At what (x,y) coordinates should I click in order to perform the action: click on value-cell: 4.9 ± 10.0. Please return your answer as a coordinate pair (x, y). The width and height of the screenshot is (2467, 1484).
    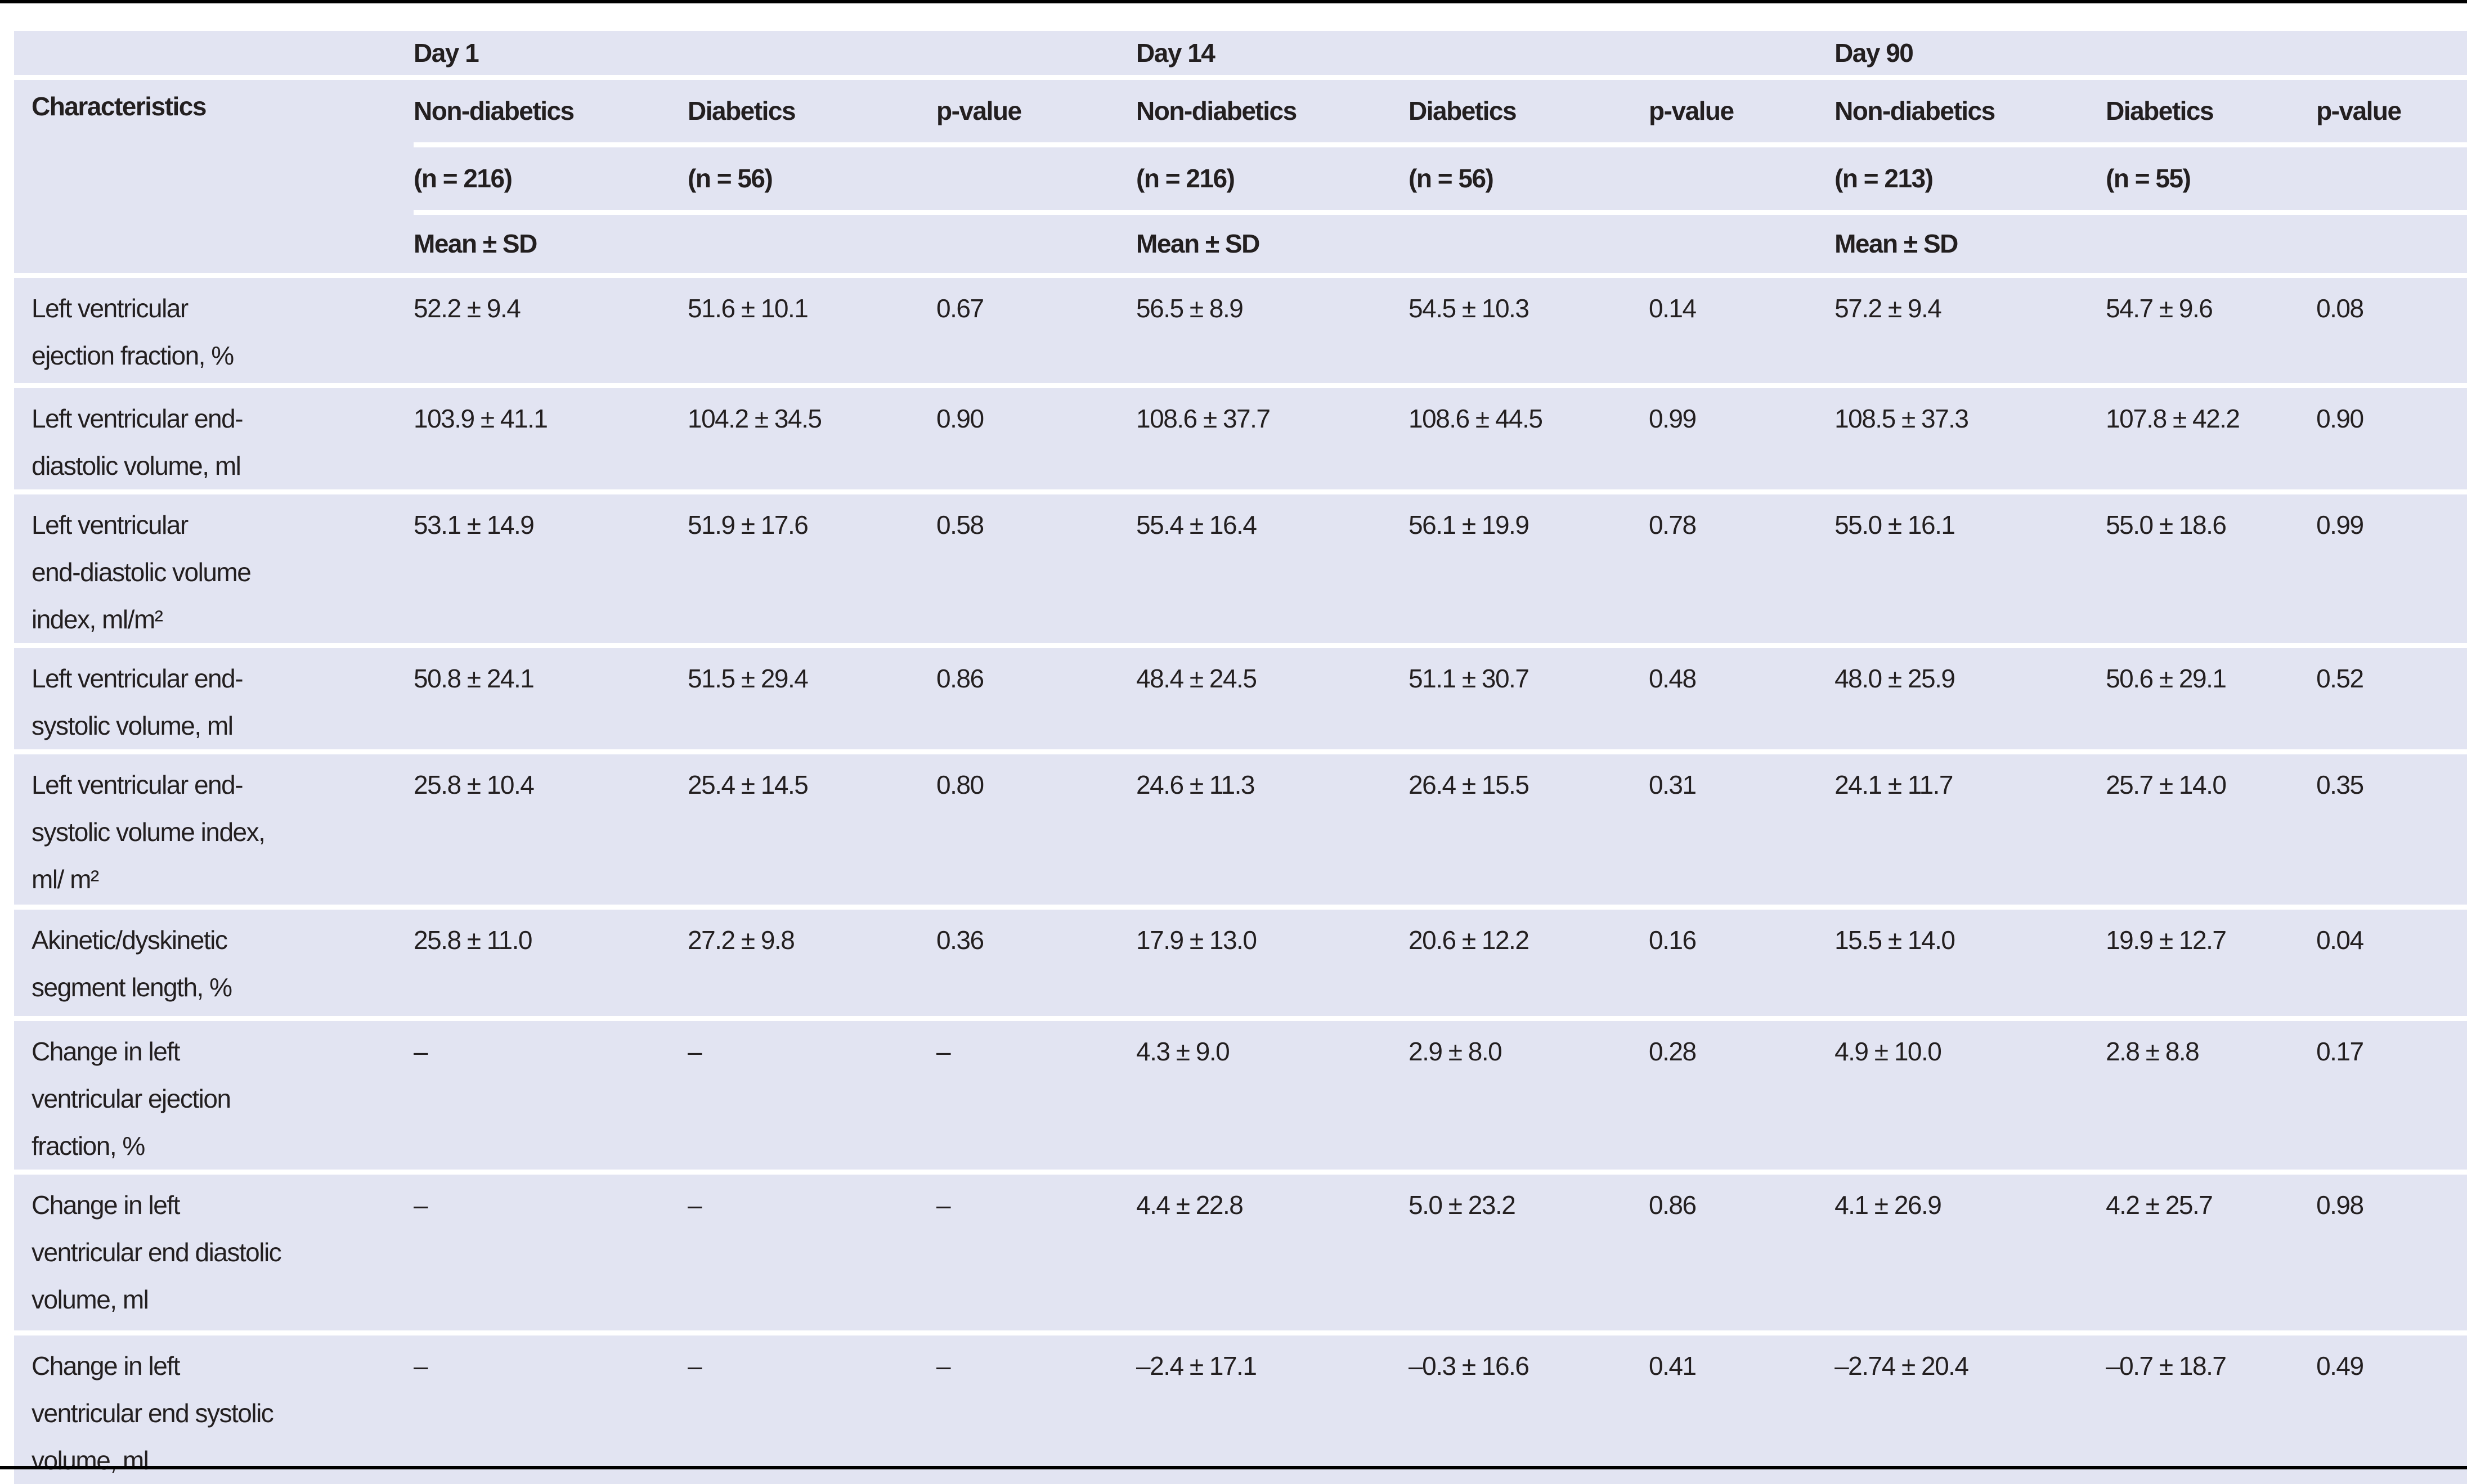
    Looking at the image, I should click on (1970, 1096).